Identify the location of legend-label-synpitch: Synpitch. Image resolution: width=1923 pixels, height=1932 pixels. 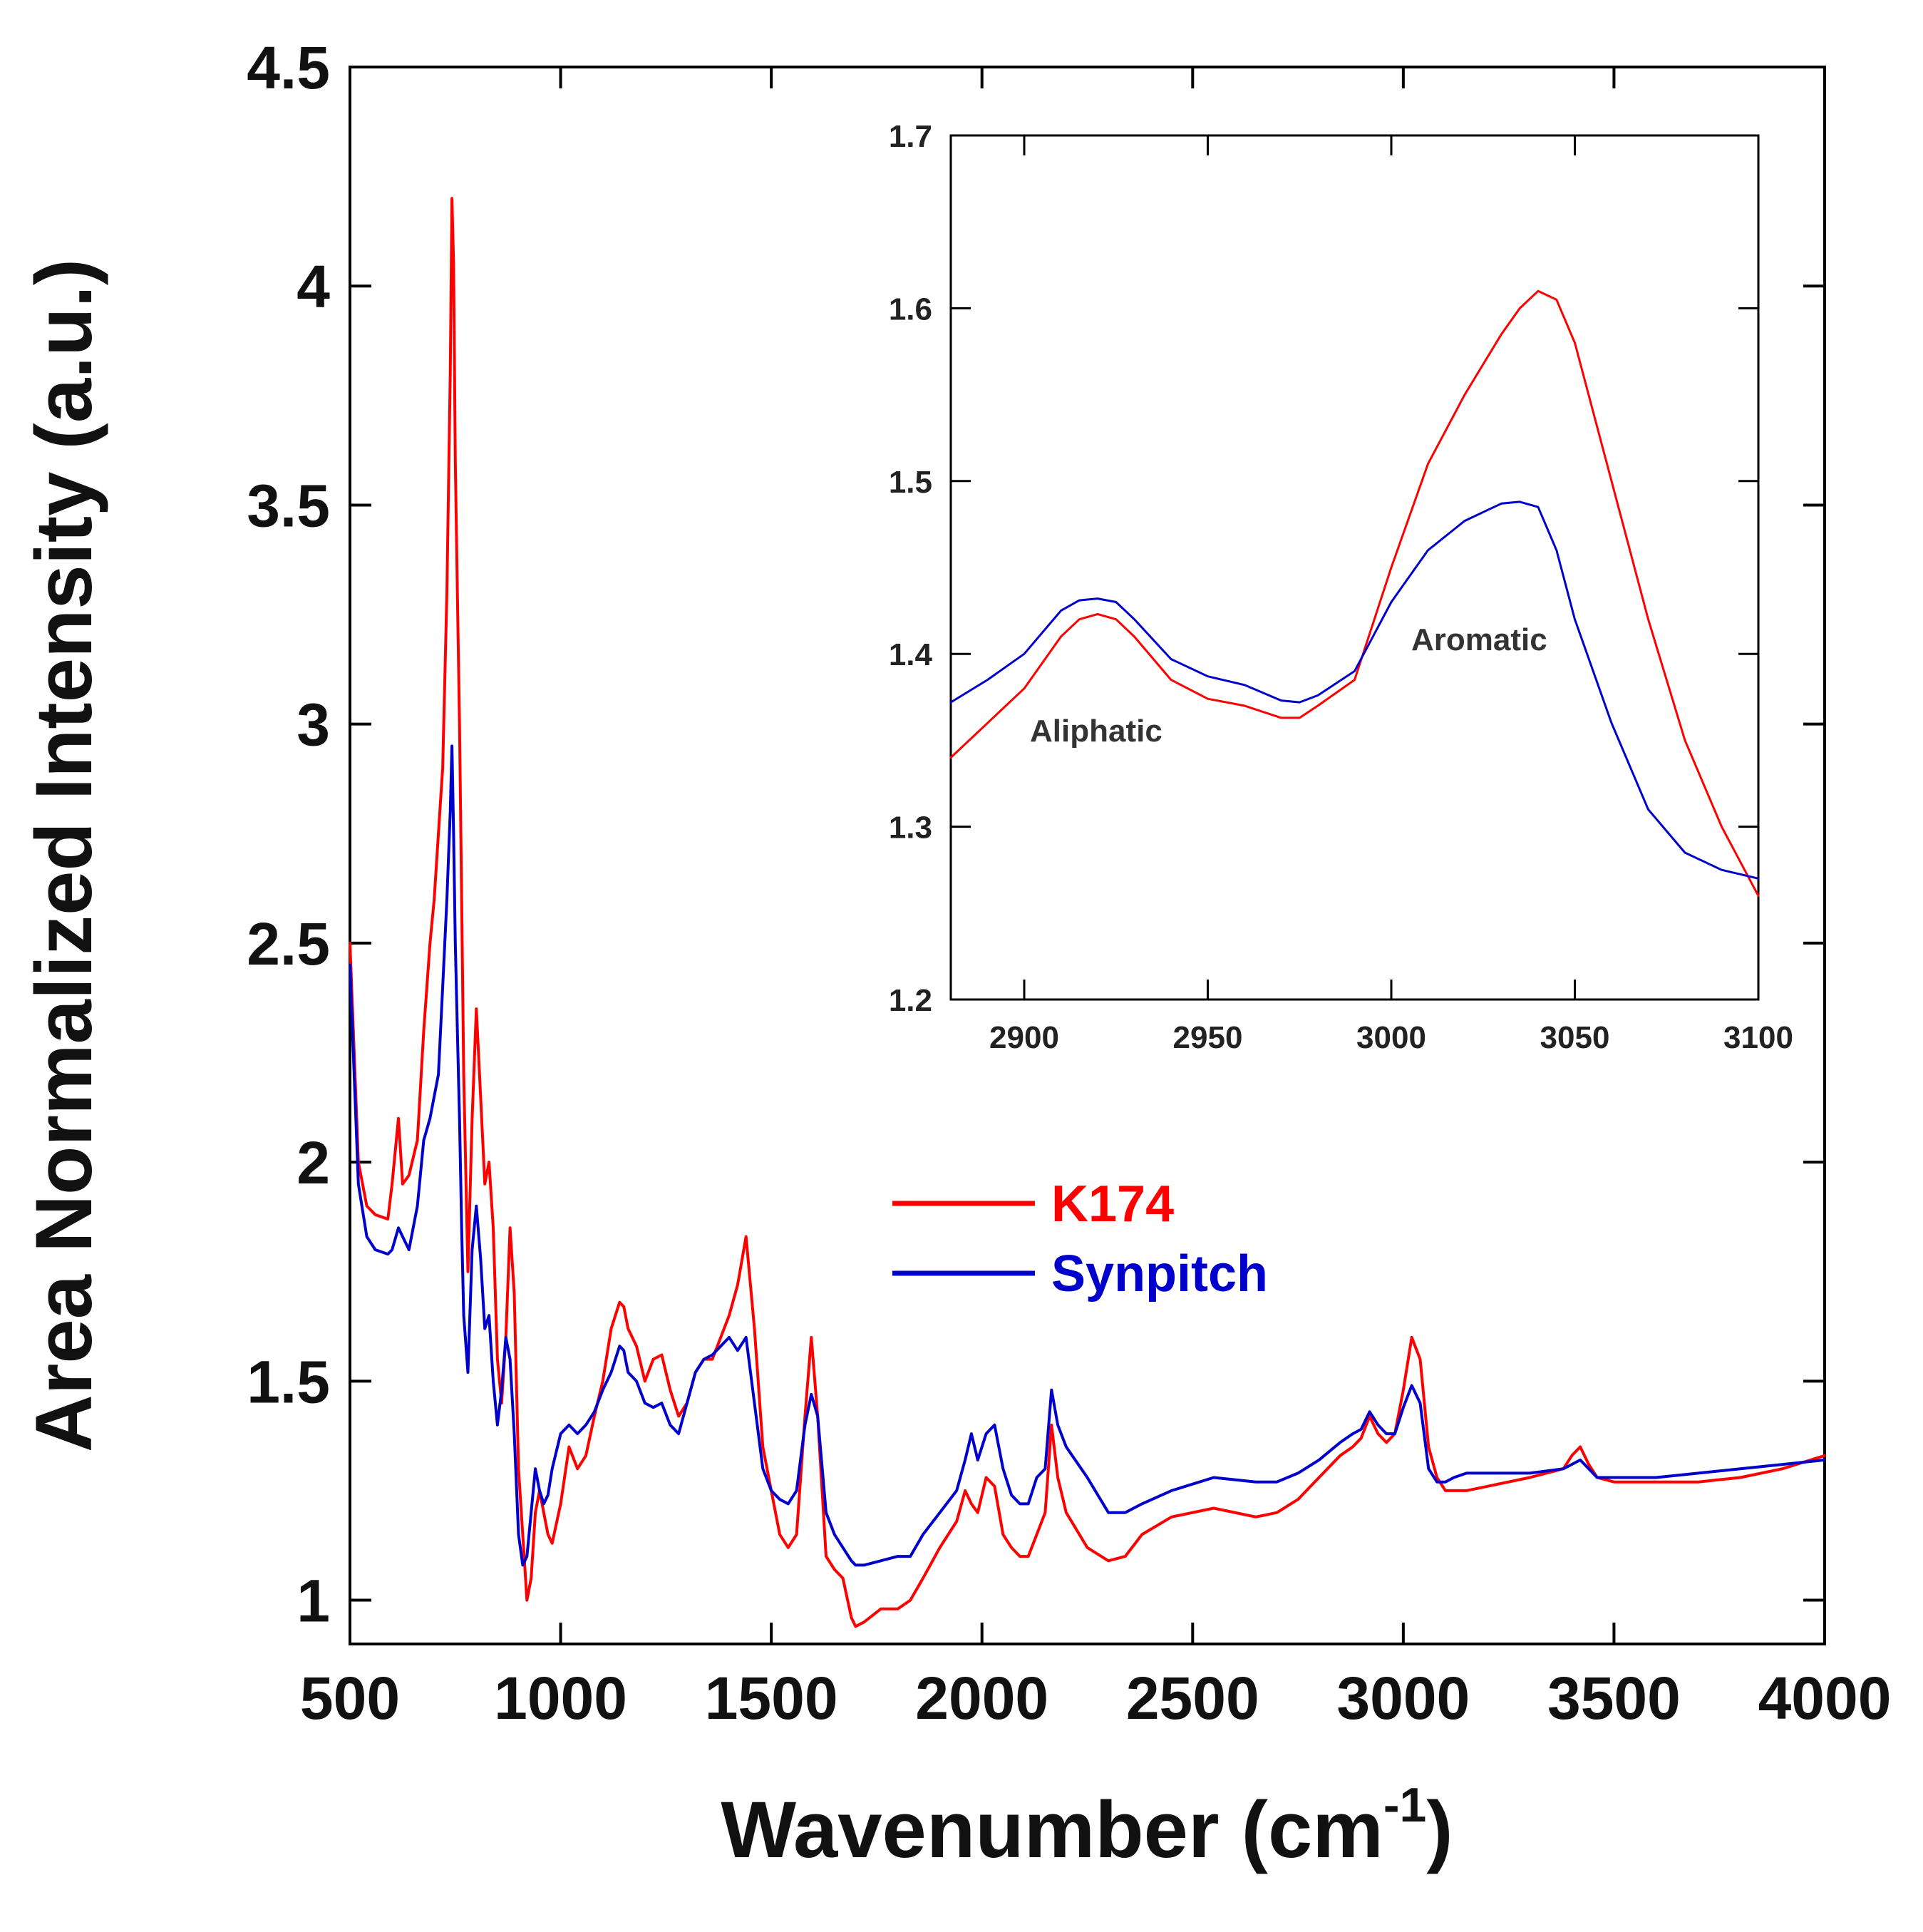
(1159, 1273).